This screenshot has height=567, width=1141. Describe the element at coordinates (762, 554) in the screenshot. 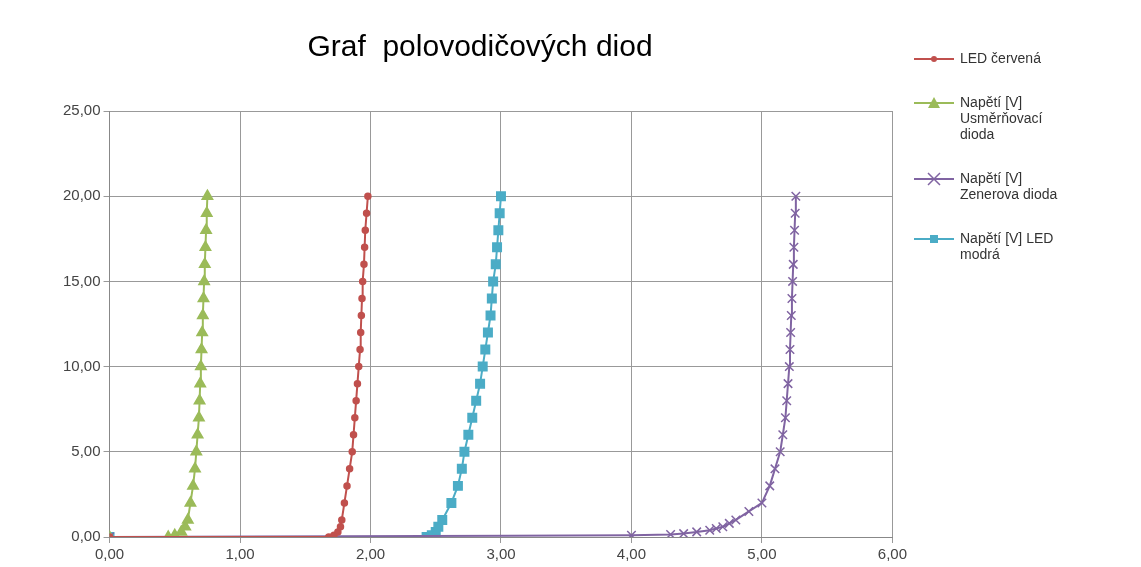

I see `x-tick-label: 5,00` at that location.